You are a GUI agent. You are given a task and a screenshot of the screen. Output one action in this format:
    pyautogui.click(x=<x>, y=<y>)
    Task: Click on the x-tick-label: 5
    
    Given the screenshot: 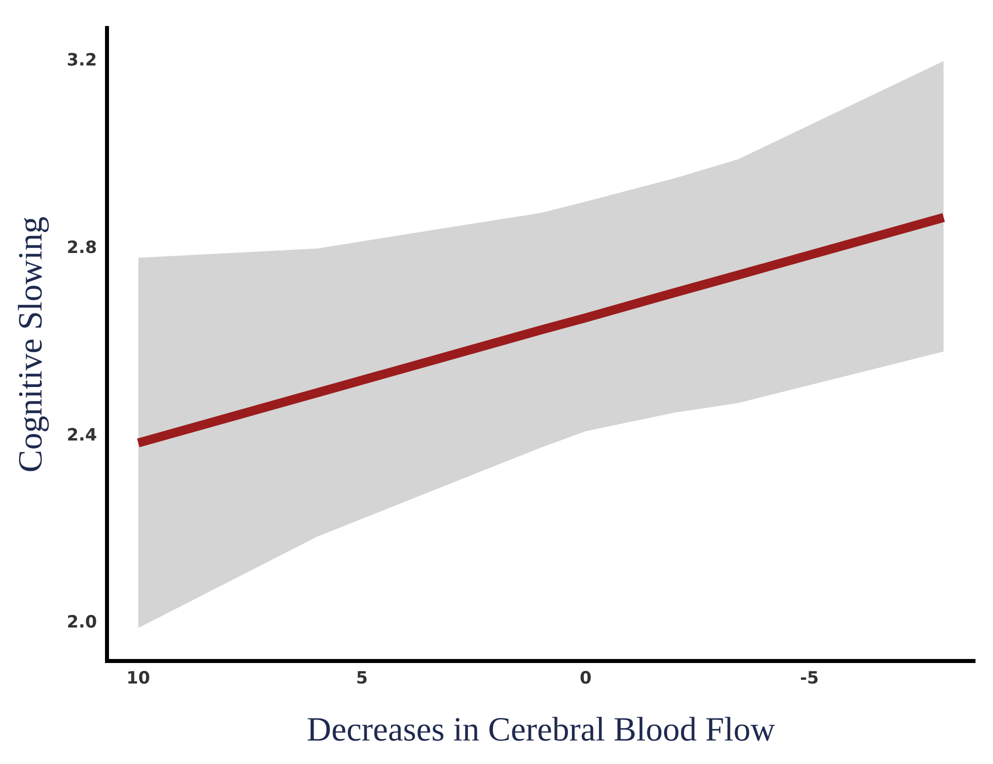 What is the action you would take?
    pyautogui.click(x=362, y=678)
    